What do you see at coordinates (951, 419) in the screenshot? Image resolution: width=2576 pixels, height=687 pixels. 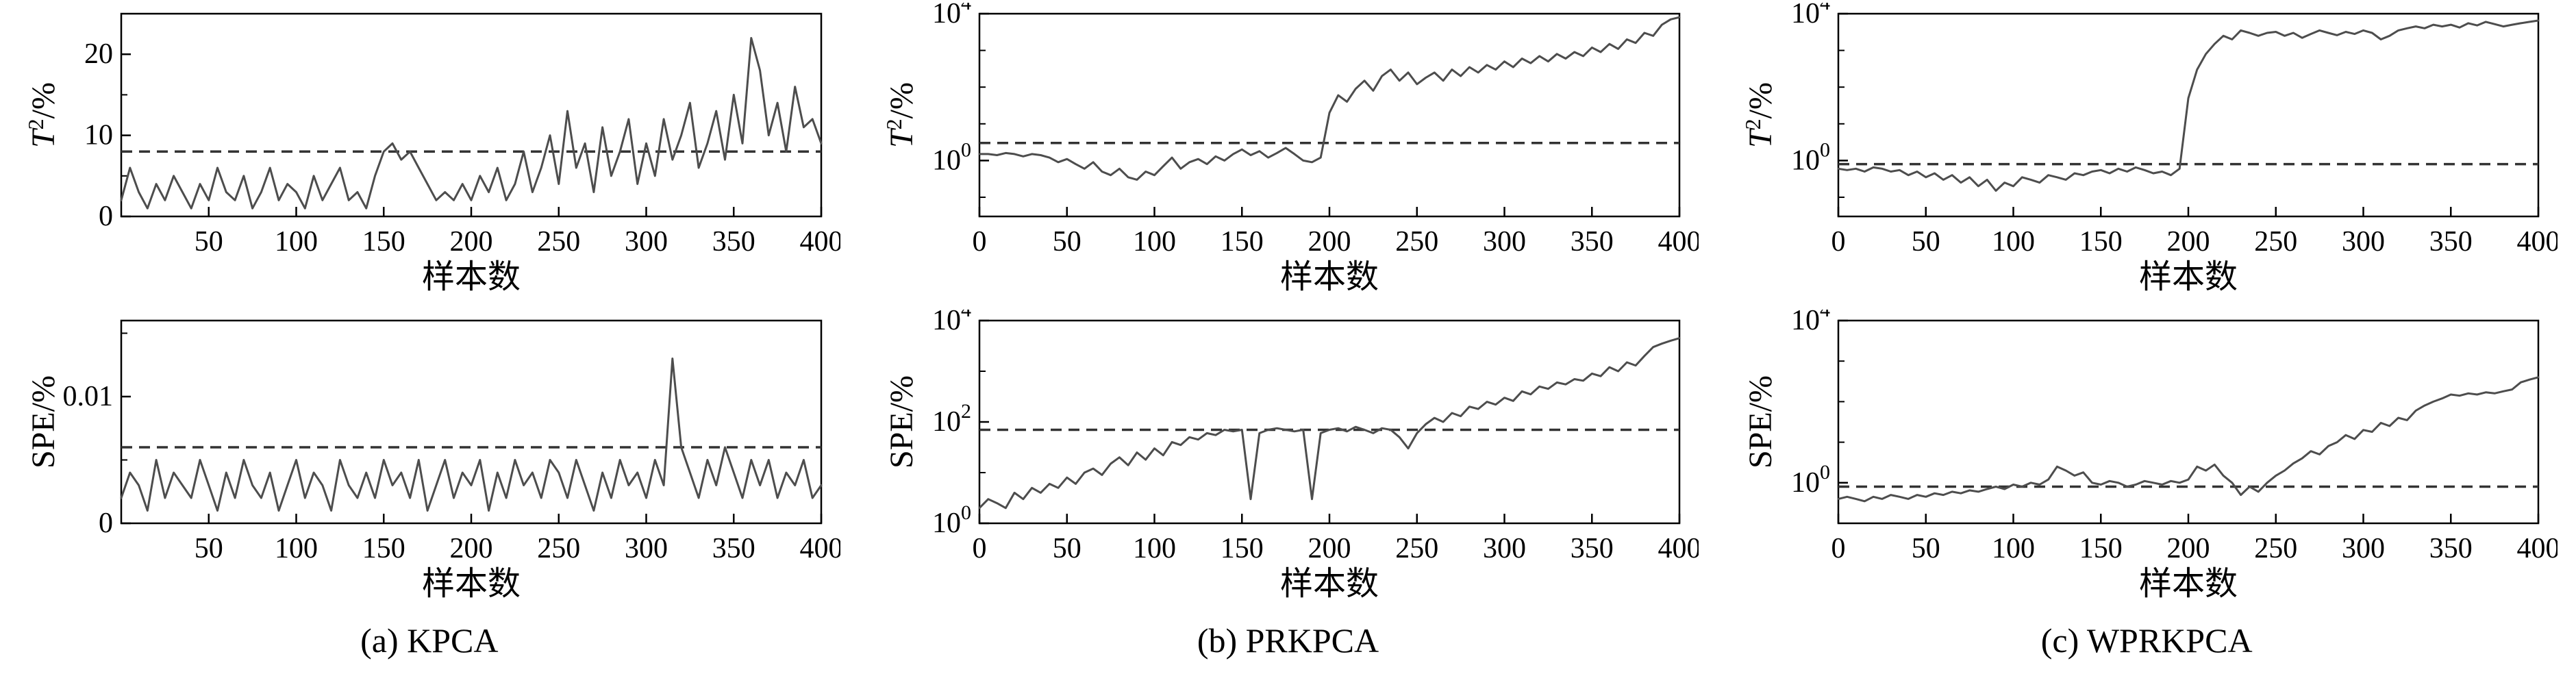 I see `svg-text: 102` at bounding box center [951, 419].